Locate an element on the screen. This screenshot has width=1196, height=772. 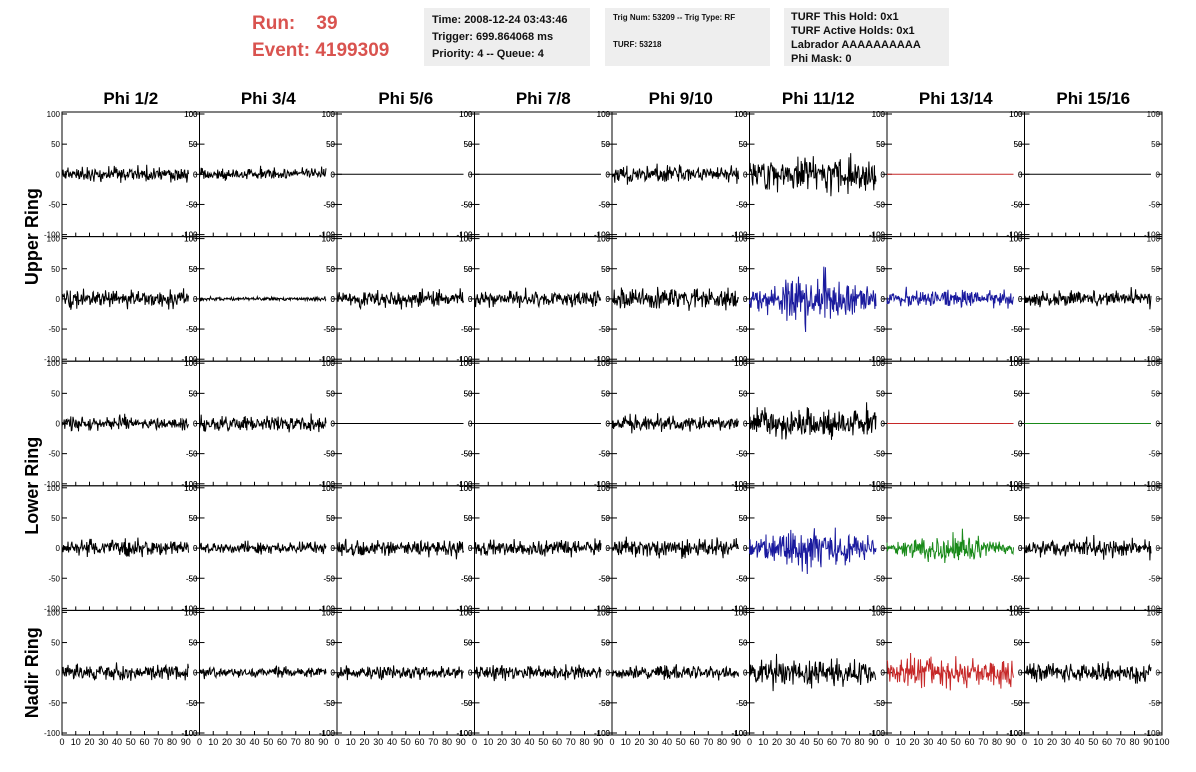
labrador-text: Labrador AAAAAAAAAA is located at coordinates (856, 45).